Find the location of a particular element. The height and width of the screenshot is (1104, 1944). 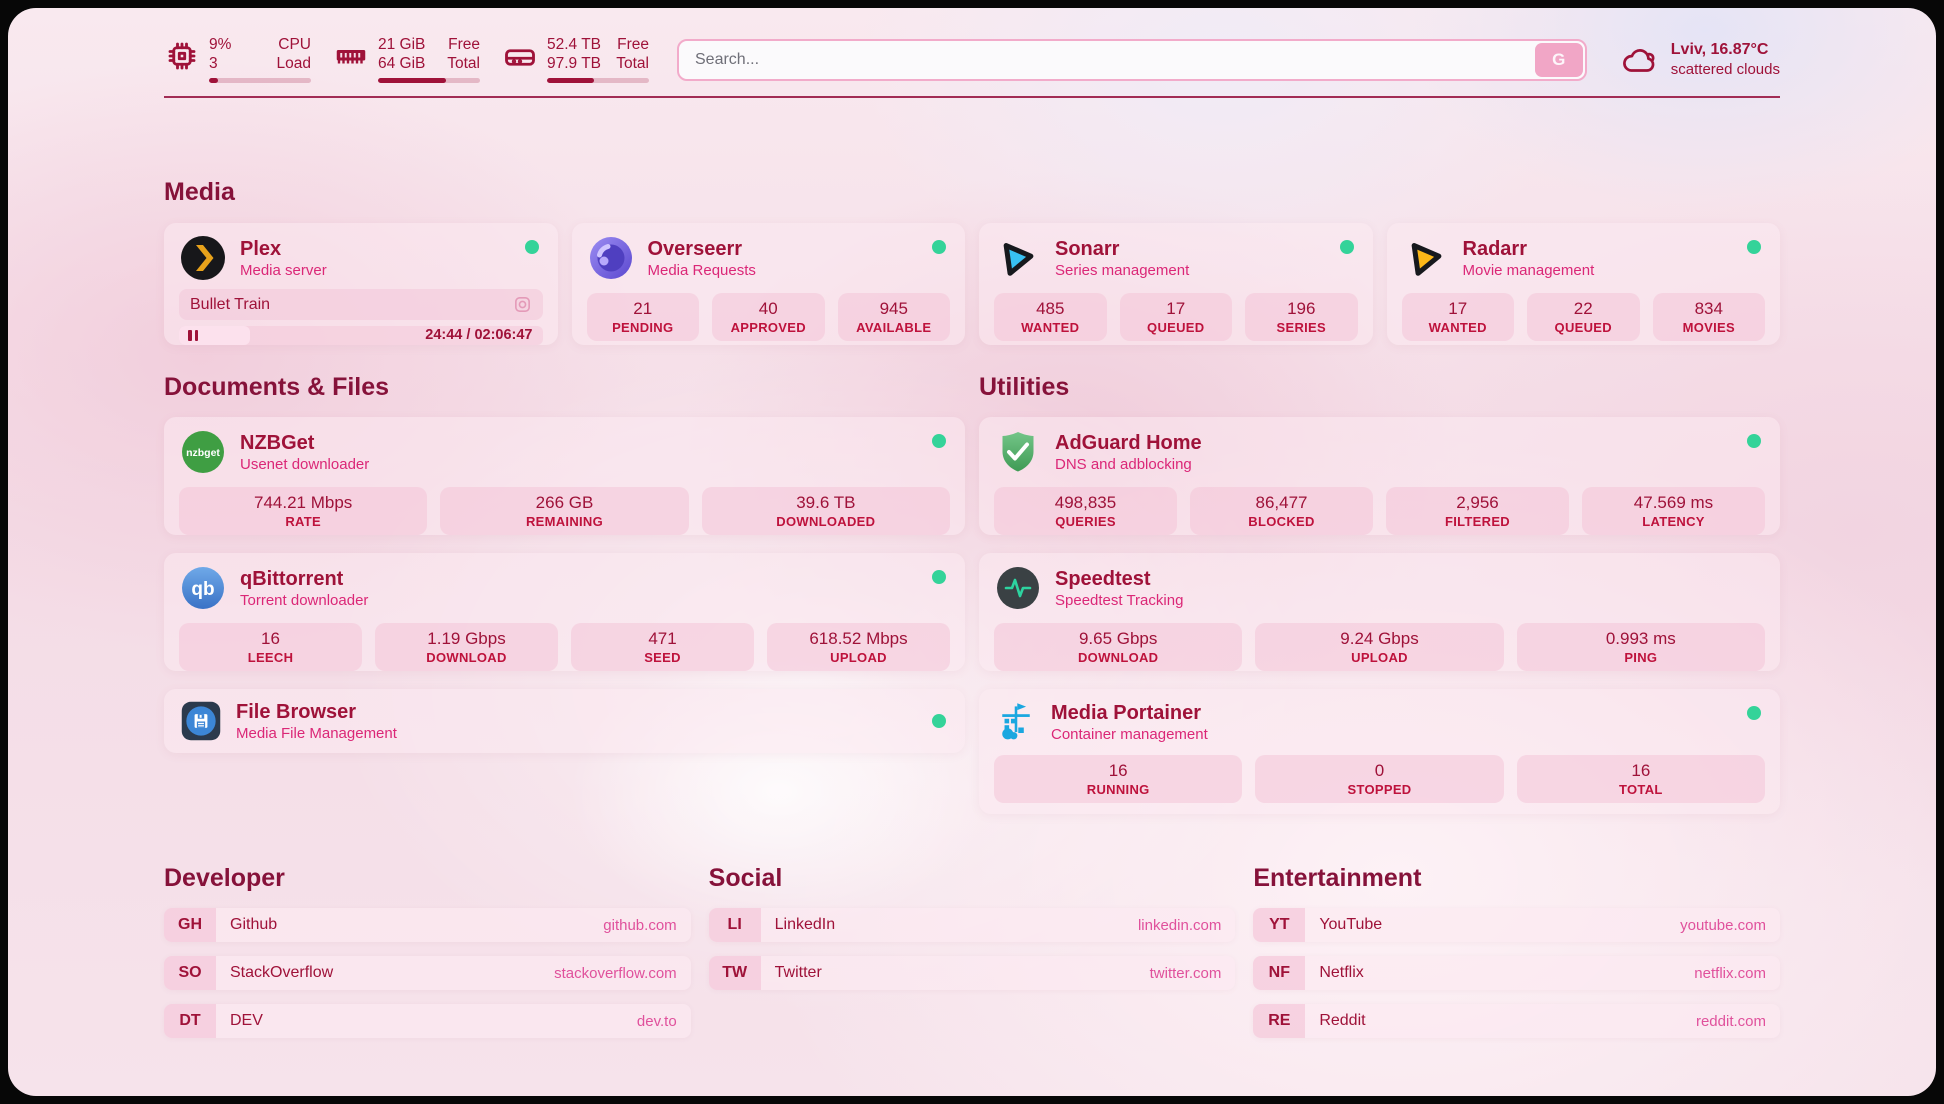

service-name: Overseerr is located at coordinates (695, 248).